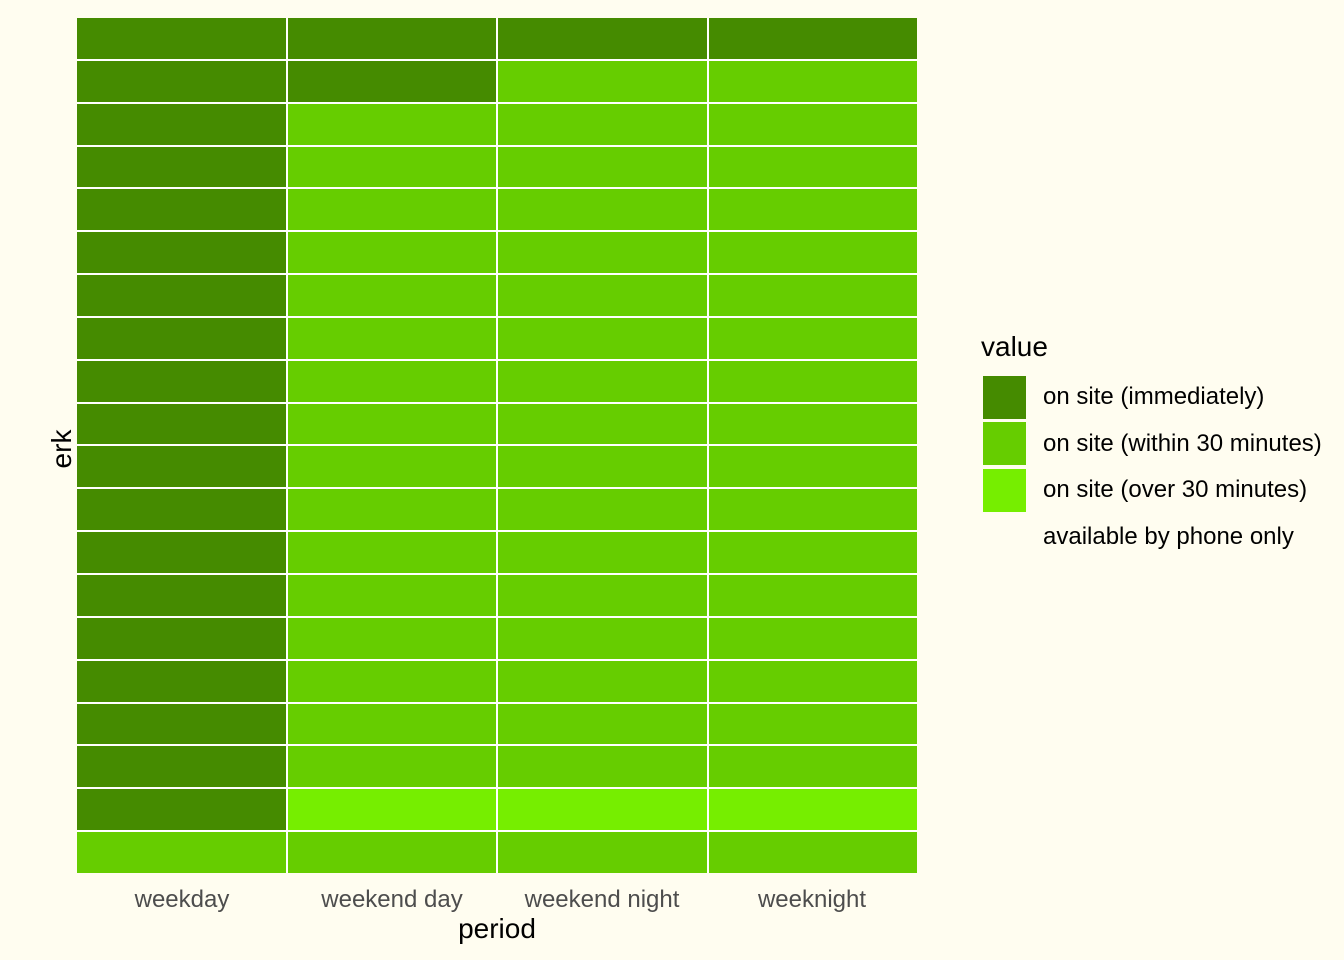 The height and width of the screenshot is (960, 1344). Describe the element at coordinates (497, 928) in the screenshot. I see `x-axis-title: period` at that location.